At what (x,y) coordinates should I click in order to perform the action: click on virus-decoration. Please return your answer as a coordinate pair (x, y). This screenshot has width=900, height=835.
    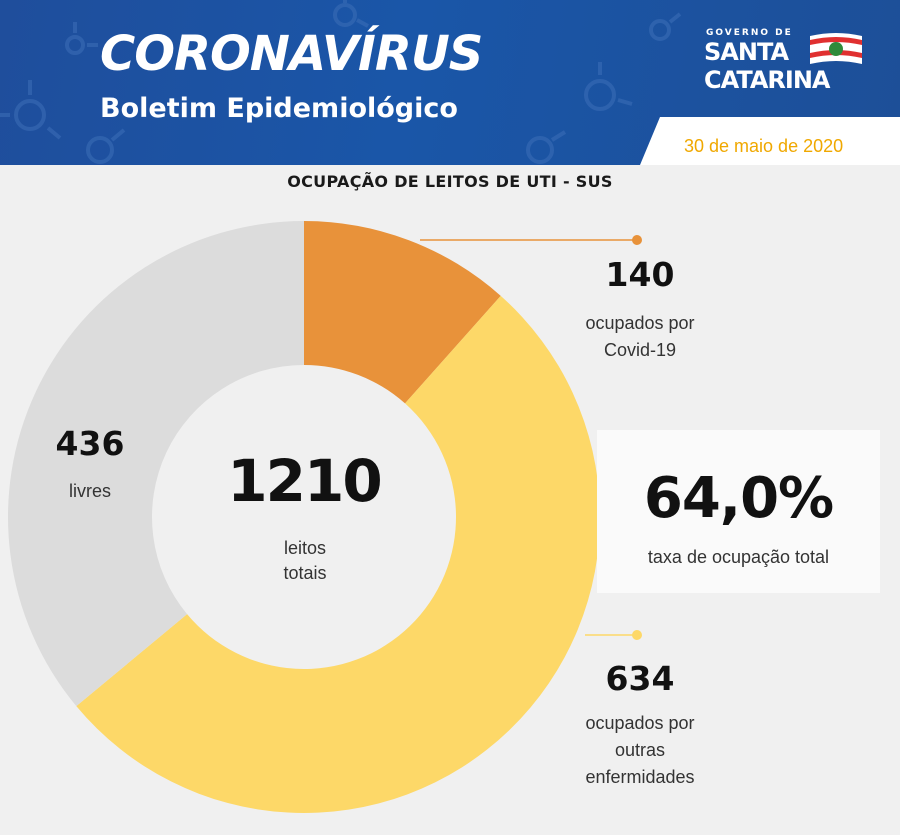
    Looking at the image, I should click on (341, 82).